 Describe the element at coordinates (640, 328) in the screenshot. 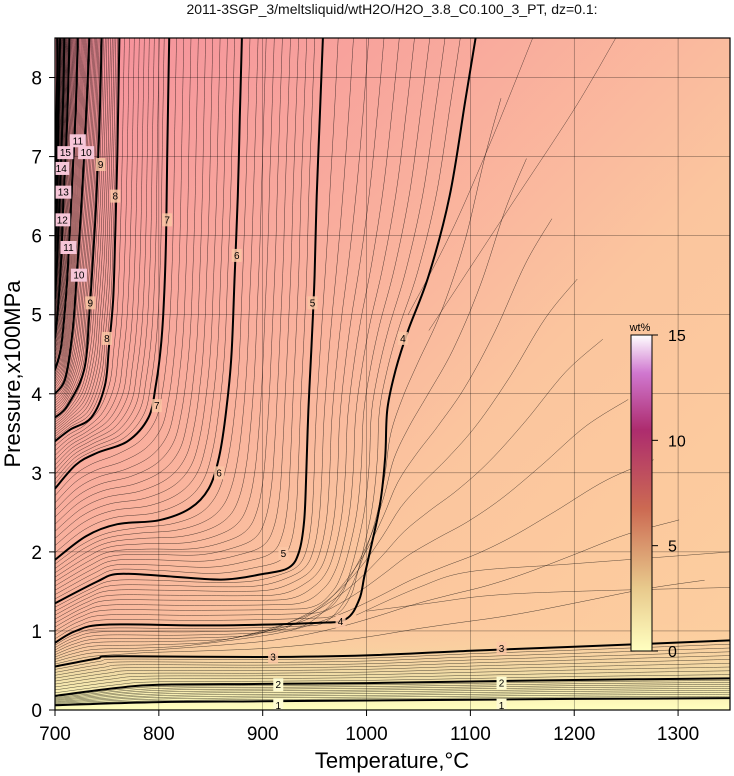

I see `colorbar-title: wt%` at that location.